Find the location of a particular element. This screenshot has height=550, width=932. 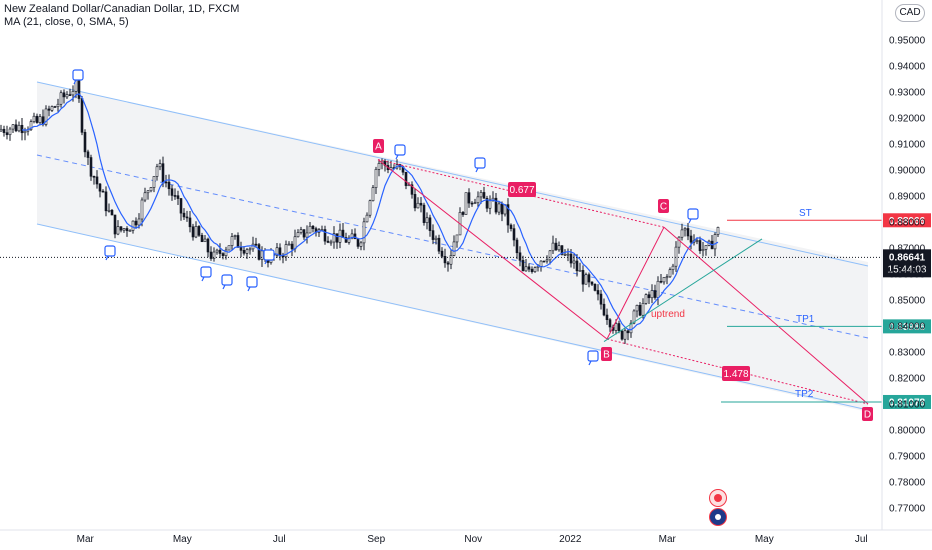

ab-leg is located at coordinates (492, 249).